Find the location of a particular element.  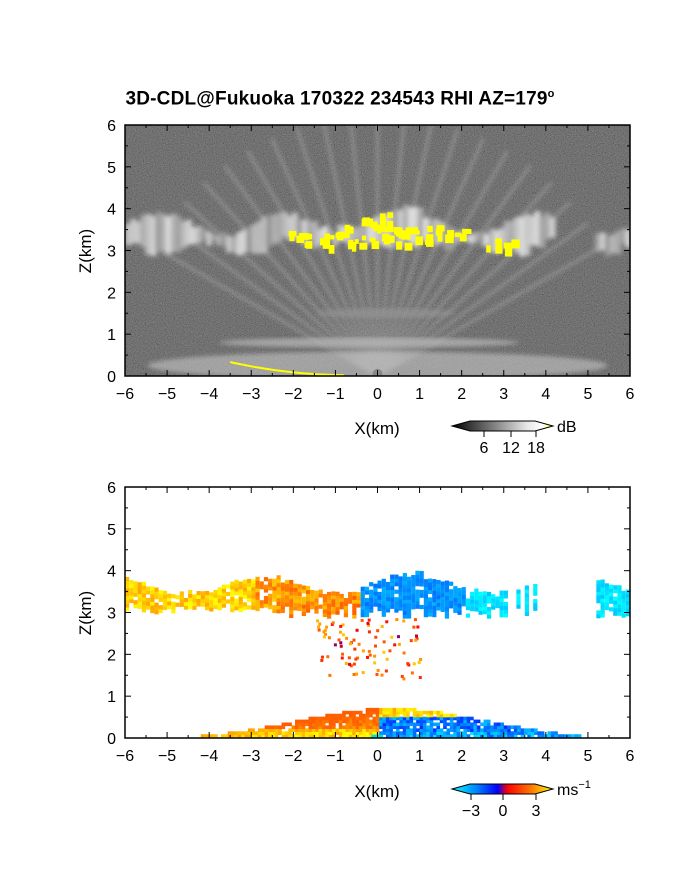

y-tick-label: 6 is located at coordinates (111, 126).